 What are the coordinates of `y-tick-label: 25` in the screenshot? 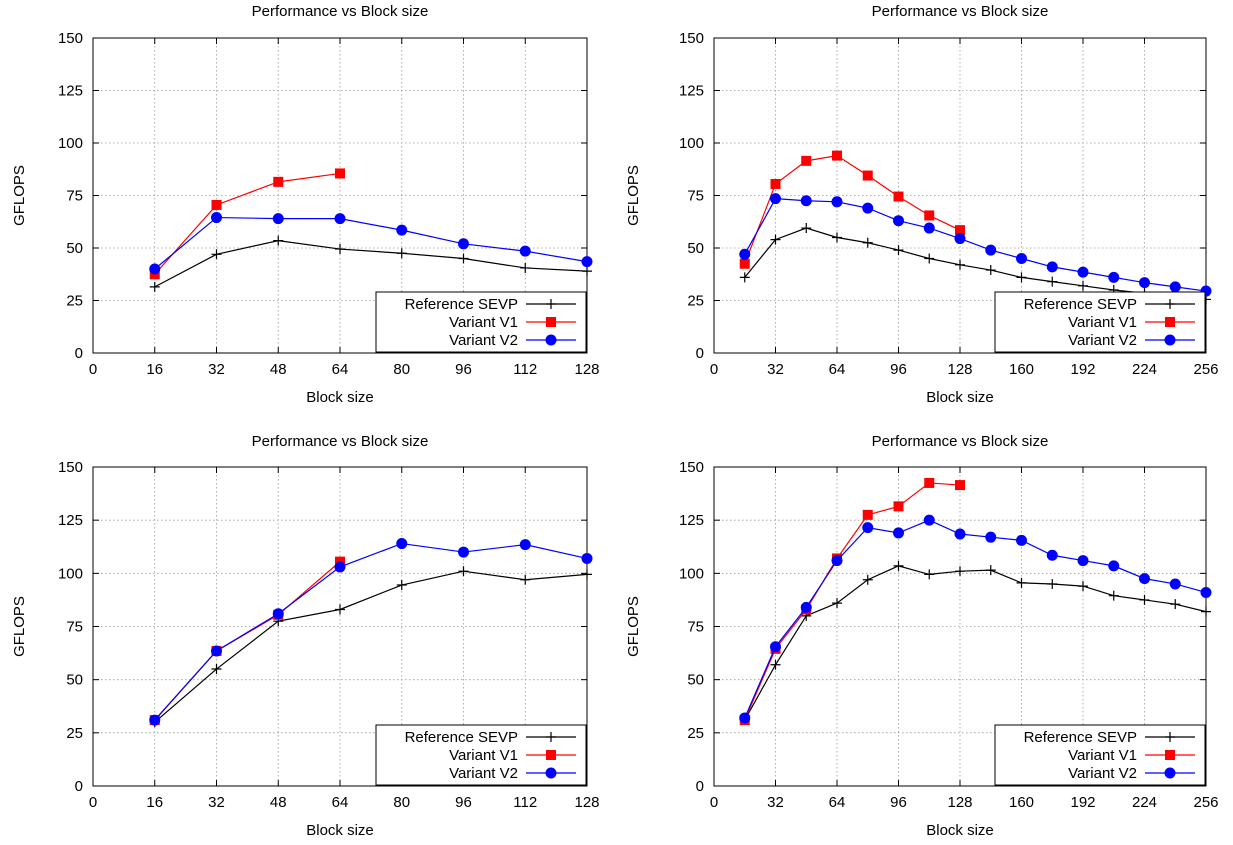 It's located at (74, 301).